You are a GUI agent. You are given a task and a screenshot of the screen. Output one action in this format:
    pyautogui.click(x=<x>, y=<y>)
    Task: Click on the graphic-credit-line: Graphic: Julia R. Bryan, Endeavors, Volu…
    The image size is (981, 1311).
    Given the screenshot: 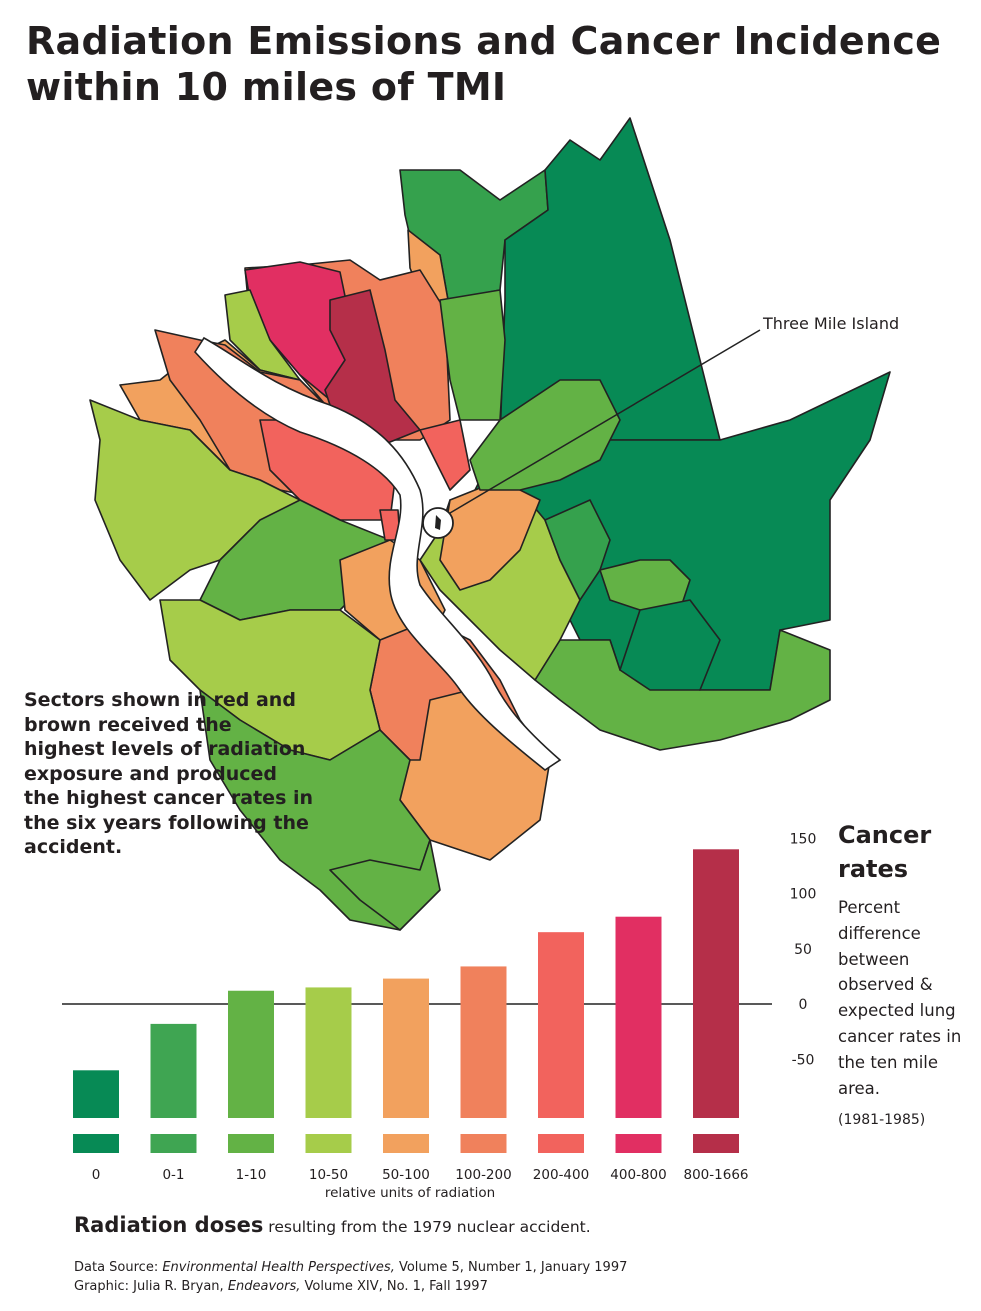 What is the action you would take?
    pyautogui.click(x=350, y=1286)
    